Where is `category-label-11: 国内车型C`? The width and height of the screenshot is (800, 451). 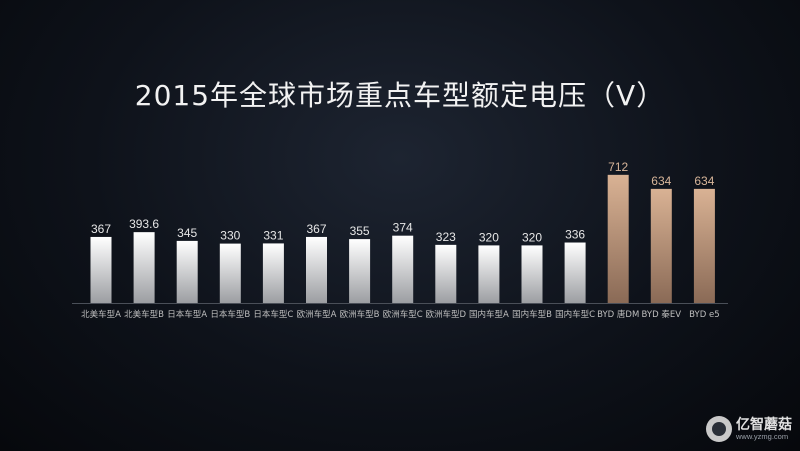
category-label-11: 国内车型C is located at coordinates (575, 314).